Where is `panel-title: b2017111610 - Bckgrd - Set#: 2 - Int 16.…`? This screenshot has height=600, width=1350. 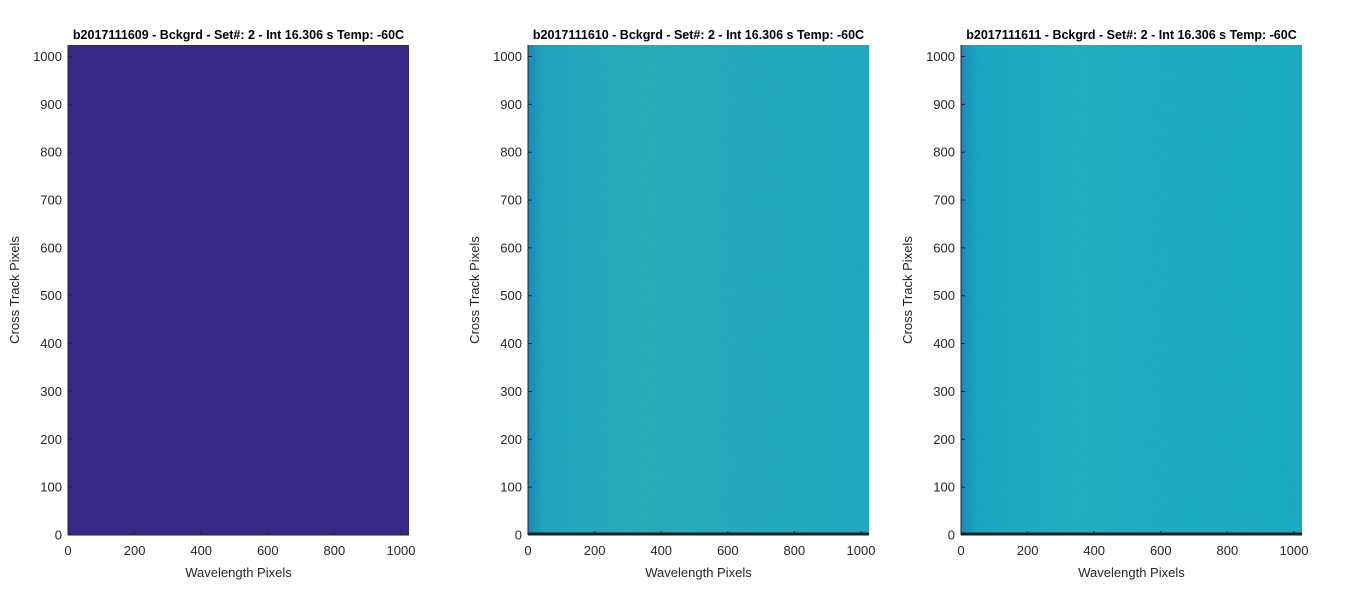
panel-title: b2017111610 - Bckgrd - Set#: 2 - Int 16.… is located at coordinates (698, 35).